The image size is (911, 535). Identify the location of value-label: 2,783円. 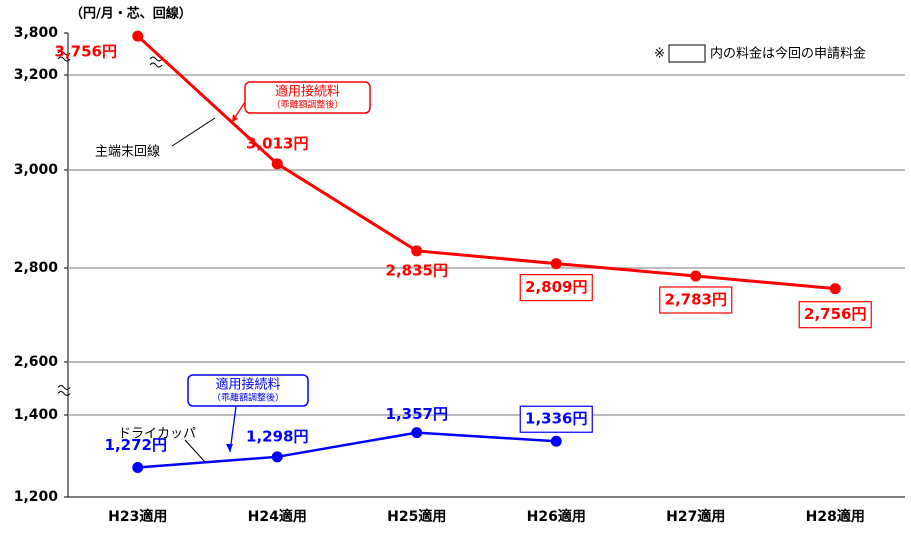
(696, 299).